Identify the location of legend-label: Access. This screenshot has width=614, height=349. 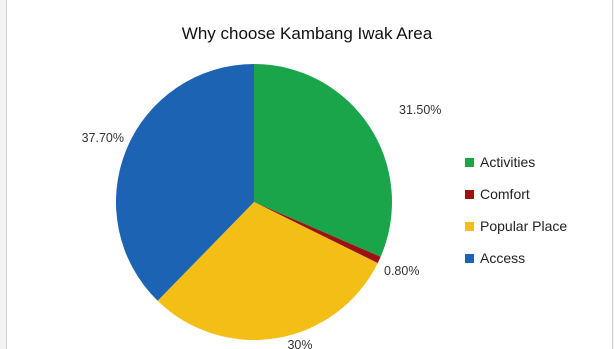
(503, 258).